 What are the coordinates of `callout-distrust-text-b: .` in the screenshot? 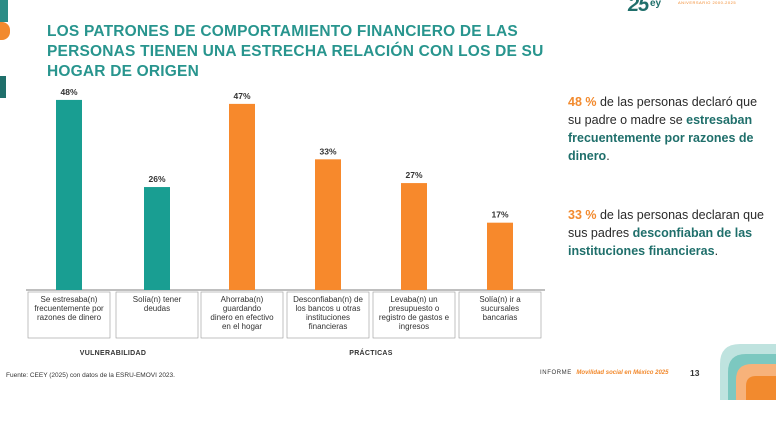 It's located at (716, 251).